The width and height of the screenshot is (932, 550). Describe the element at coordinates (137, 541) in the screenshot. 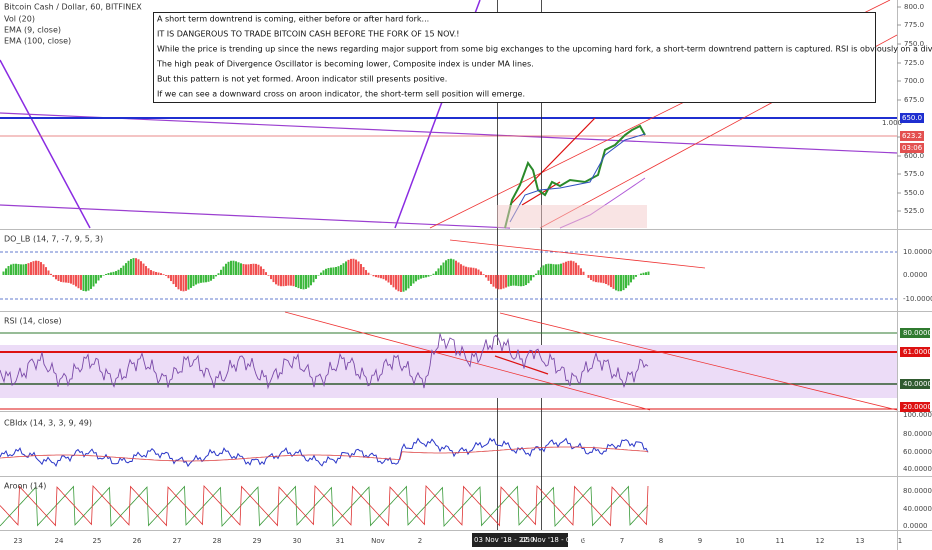

I see `time-tick-label: 26` at that location.